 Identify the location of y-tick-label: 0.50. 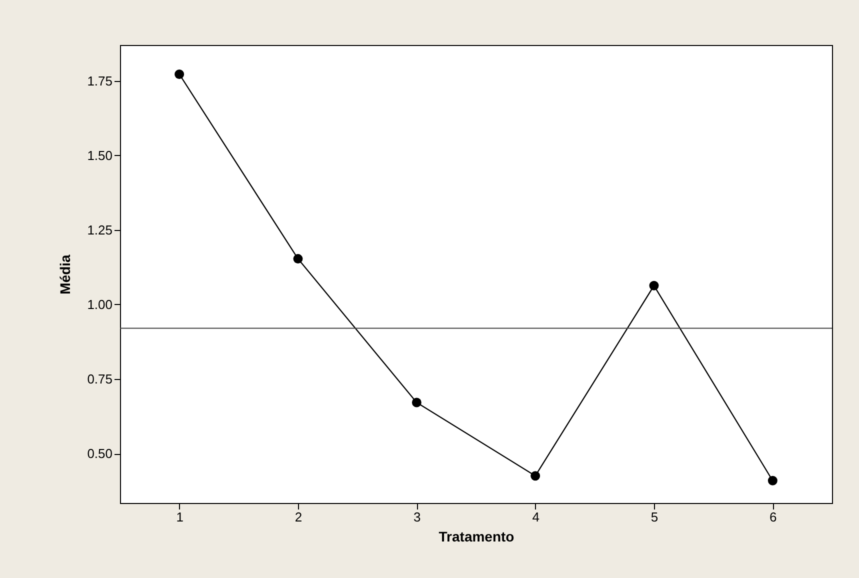
(99, 454).